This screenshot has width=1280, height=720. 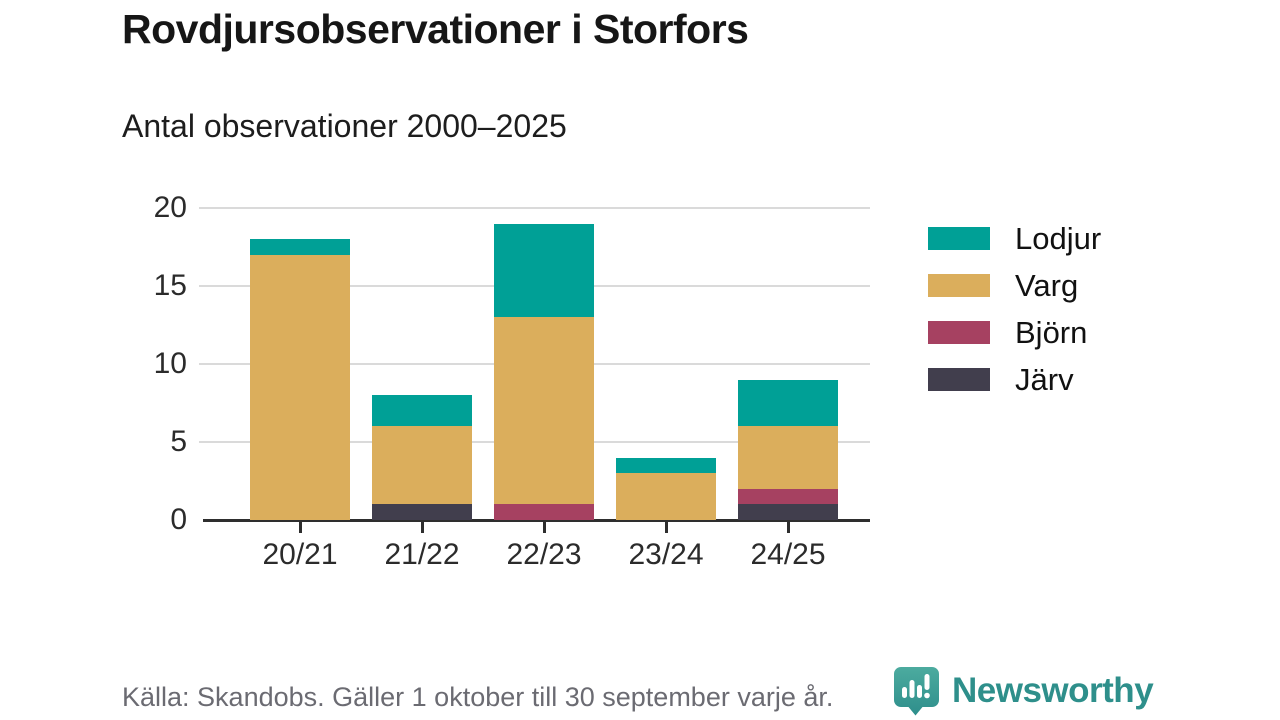 What do you see at coordinates (1014, 285) in the screenshot?
I see `legend-item-varg: Varg` at bounding box center [1014, 285].